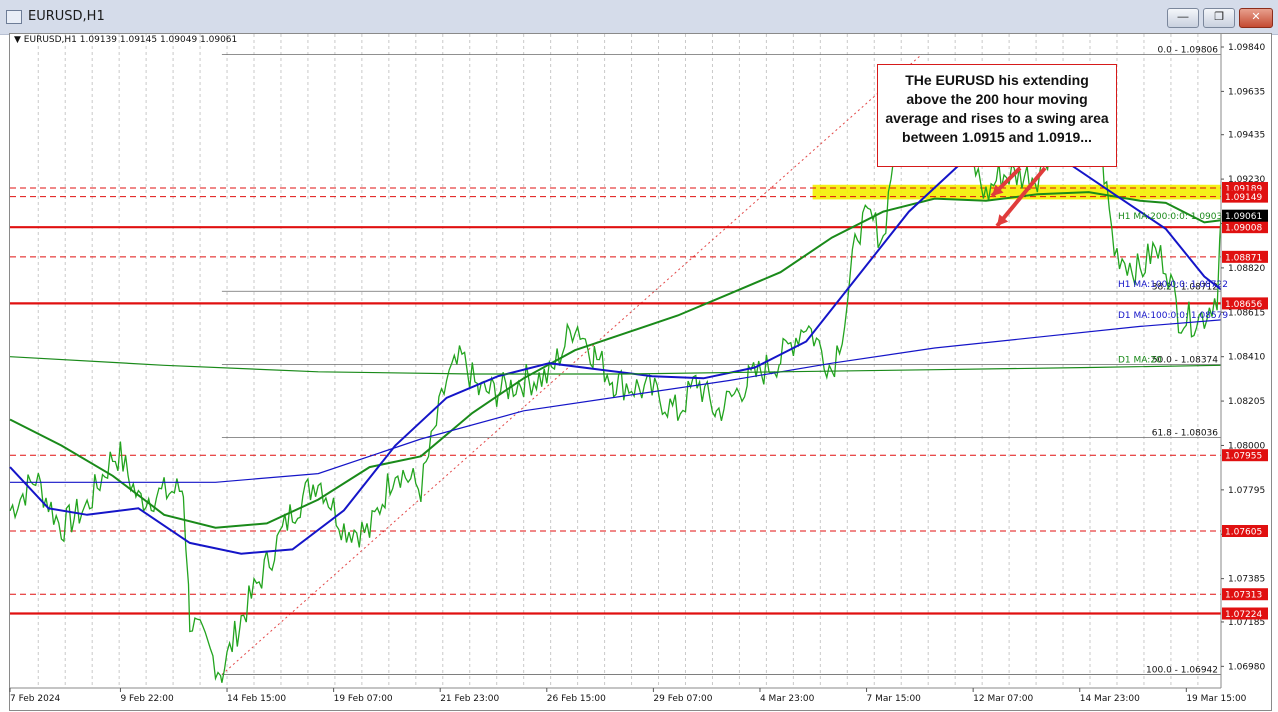  Describe the element at coordinates (1246, 136) in the screenshot. I see `price-axis-label: 1.09435` at that location.